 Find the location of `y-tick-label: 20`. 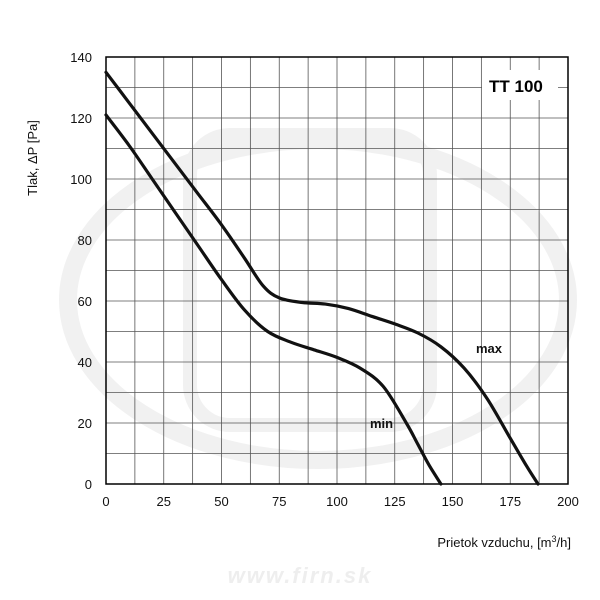

y-tick-label: 20 is located at coordinates (85, 423).